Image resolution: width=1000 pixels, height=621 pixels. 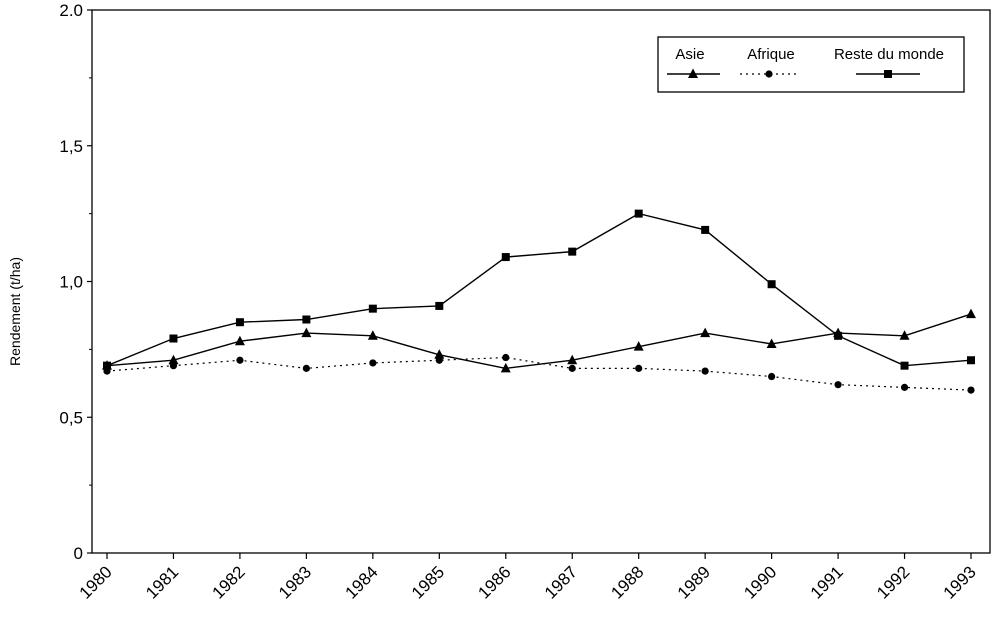 I want to click on x-tick-label: 1990, so click(x=760, y=582).